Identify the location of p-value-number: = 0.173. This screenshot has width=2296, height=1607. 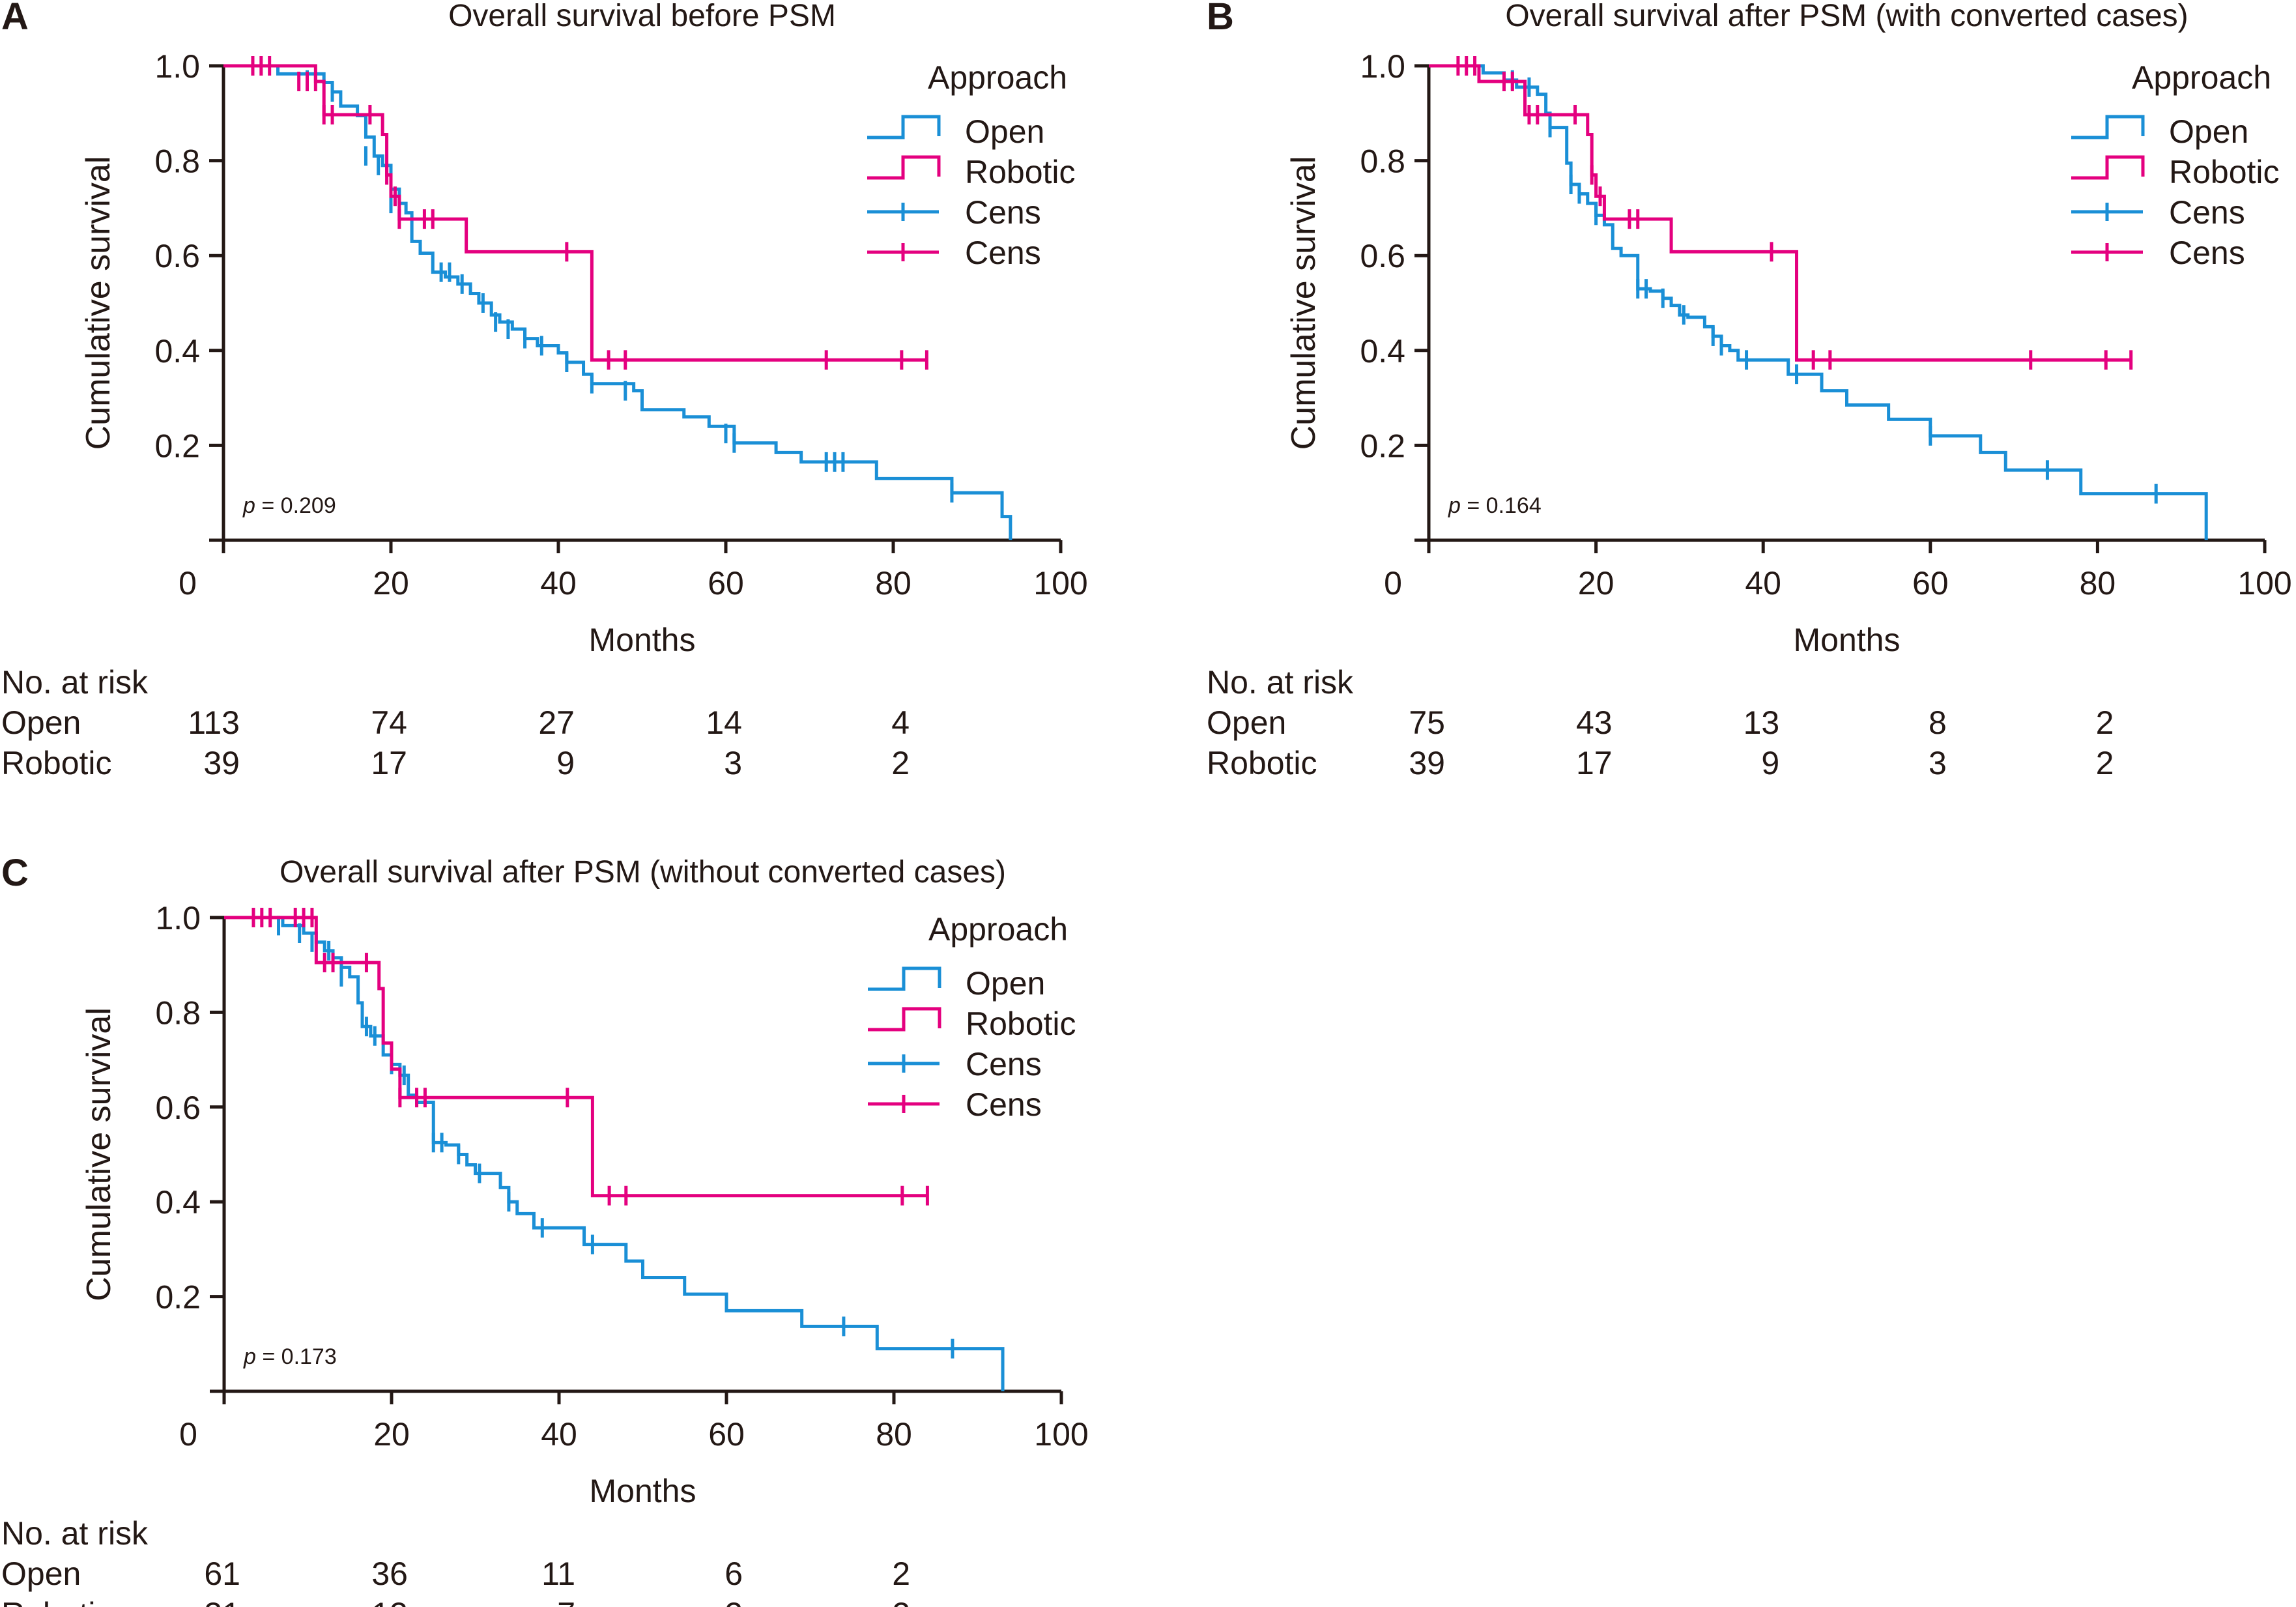
(296, 1356).